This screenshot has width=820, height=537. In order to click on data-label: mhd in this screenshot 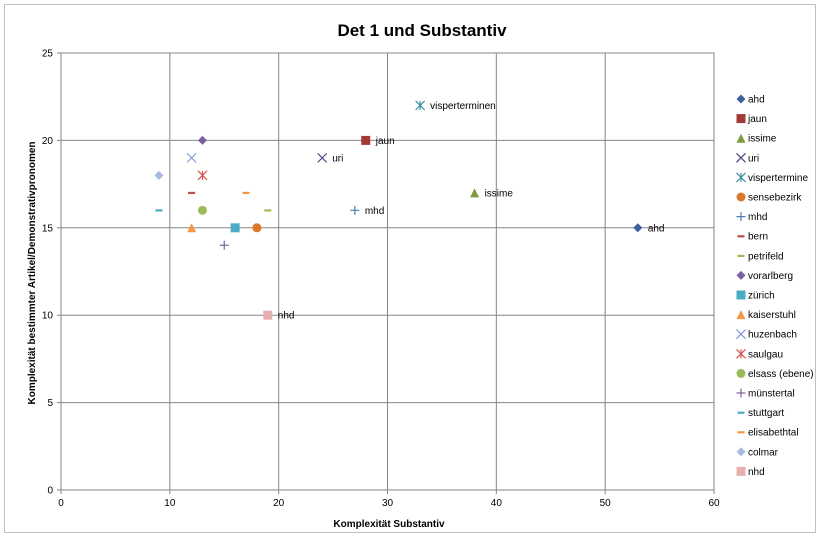, I will do `click(374, 211)`.